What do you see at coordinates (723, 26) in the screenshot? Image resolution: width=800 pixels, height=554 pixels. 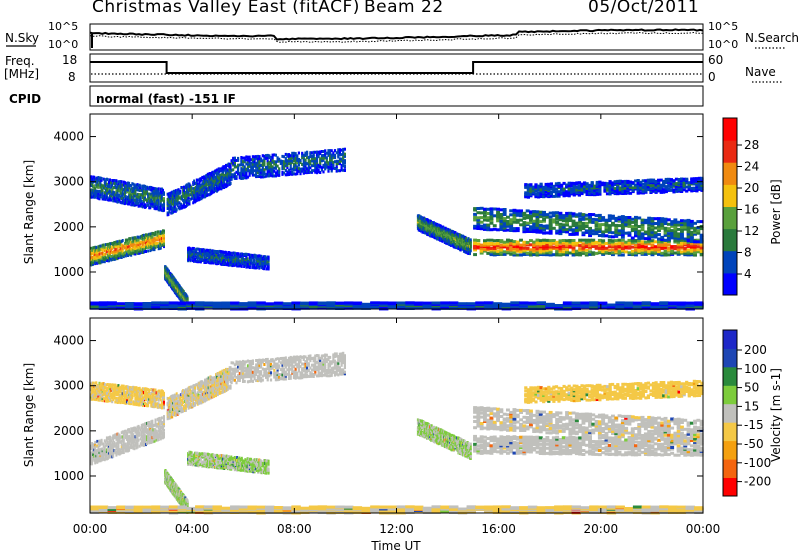 I see `noise-tick-top-right: 10^5` at bounding box center [723, 26].